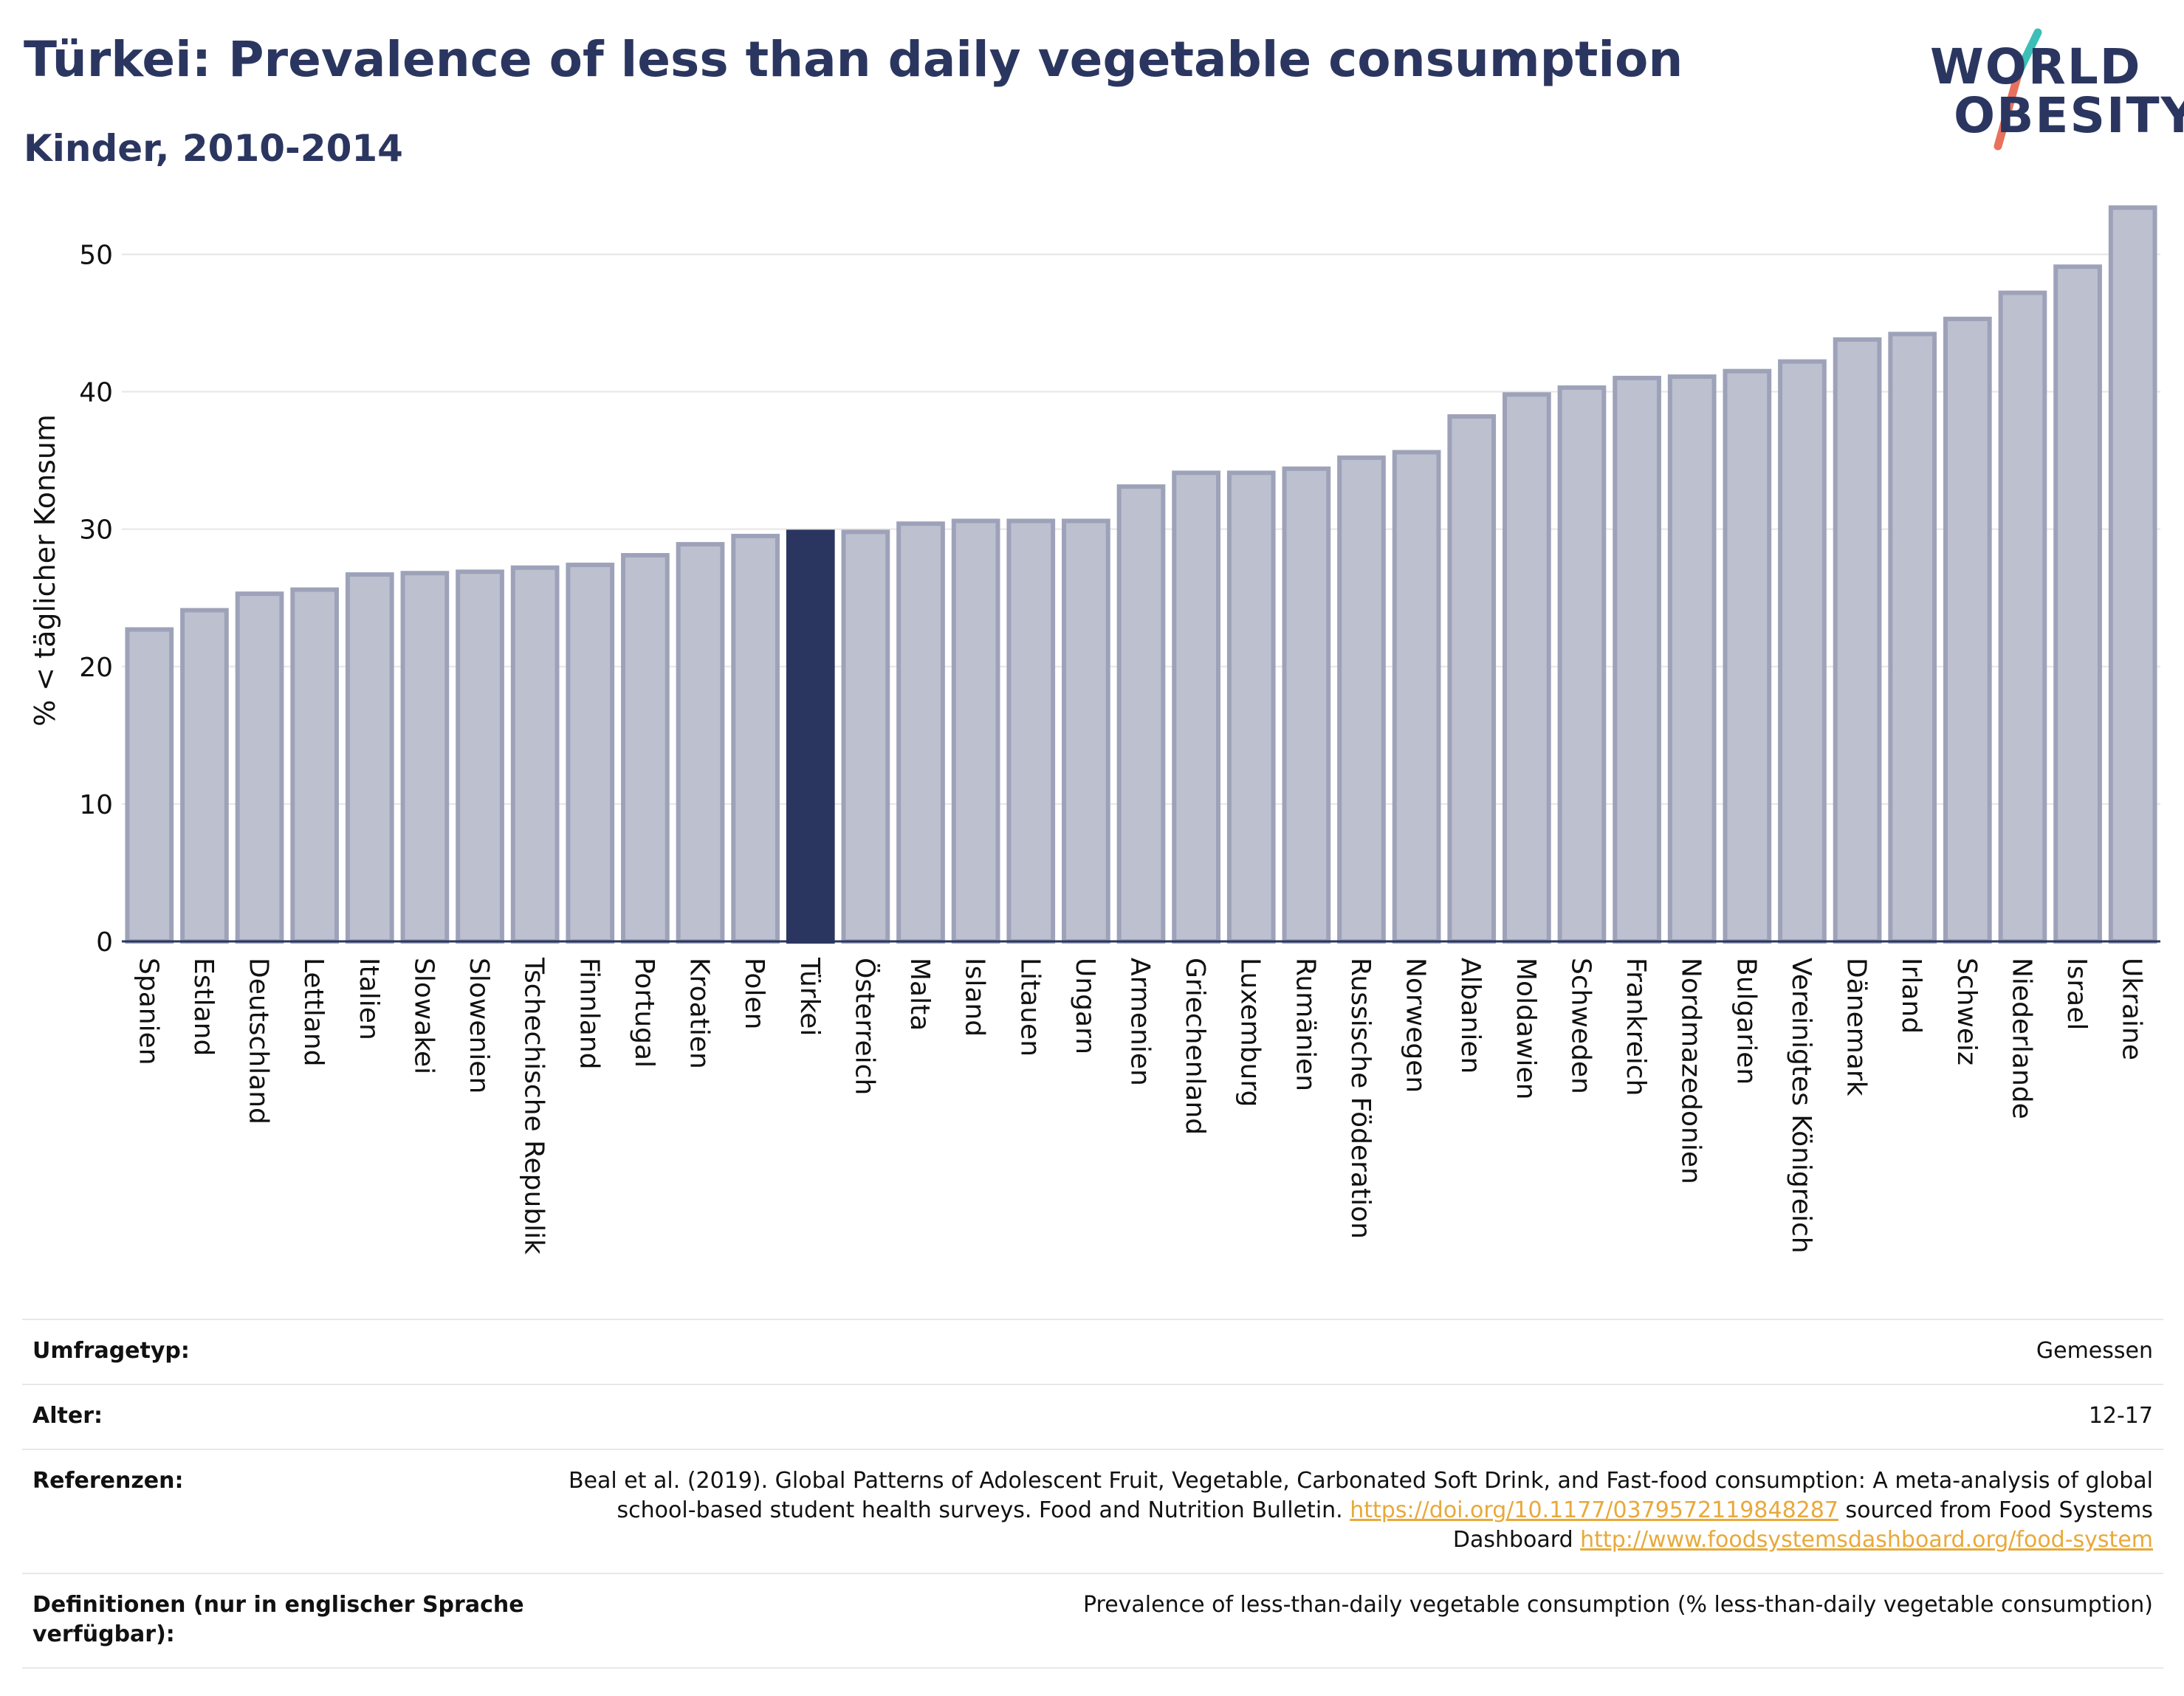 The image size is (2184, 1696). What do you see at coordinates (1581, 1026) in the screenshot?
I see `x-tick-label: Schweden` at bounding box center [1581, 1026].